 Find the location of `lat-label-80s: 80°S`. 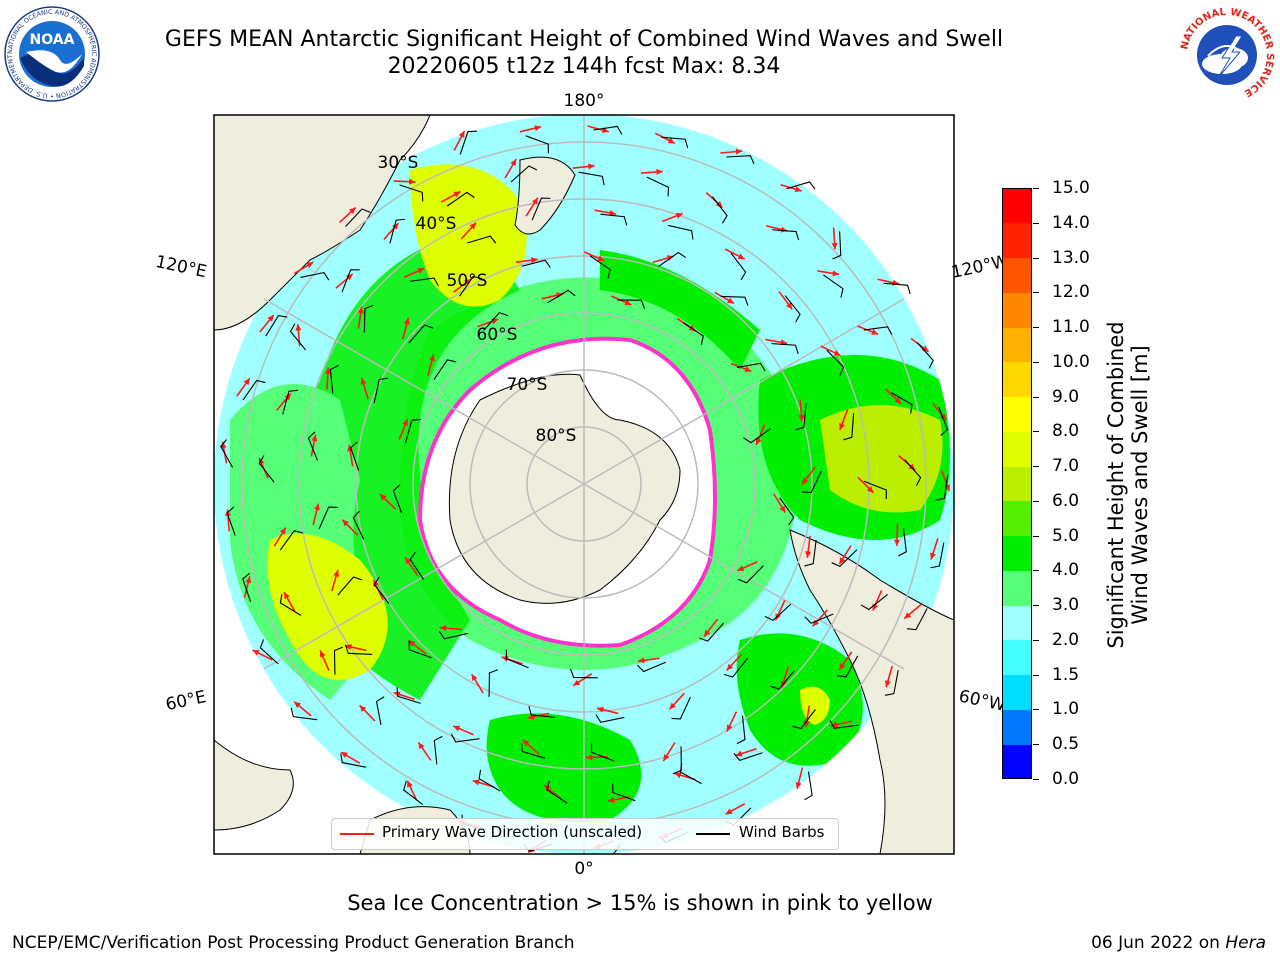

lat-label-80s: 80°S is located at coordinates (556, 436).